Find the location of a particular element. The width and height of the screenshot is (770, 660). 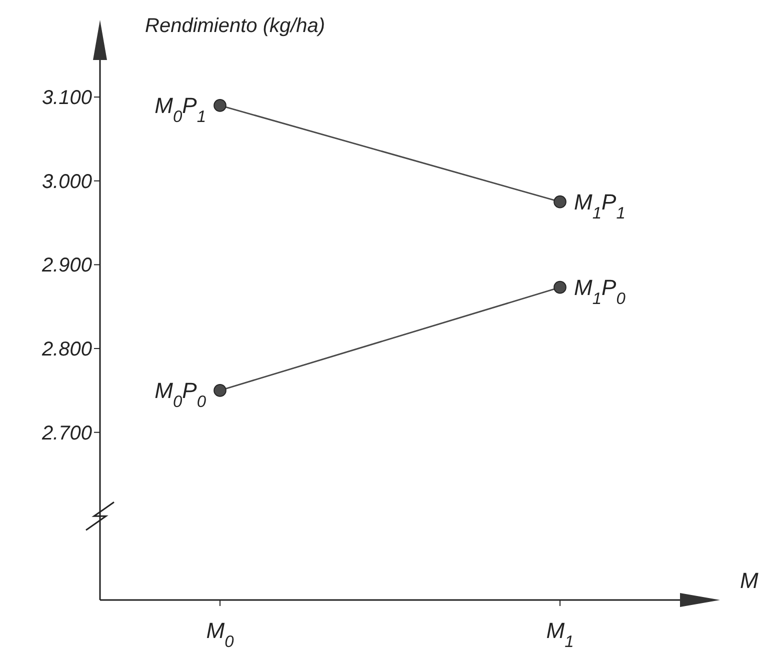

annotation: M$_{1}$P$_{0}$ is located at coordinates (600, 291).